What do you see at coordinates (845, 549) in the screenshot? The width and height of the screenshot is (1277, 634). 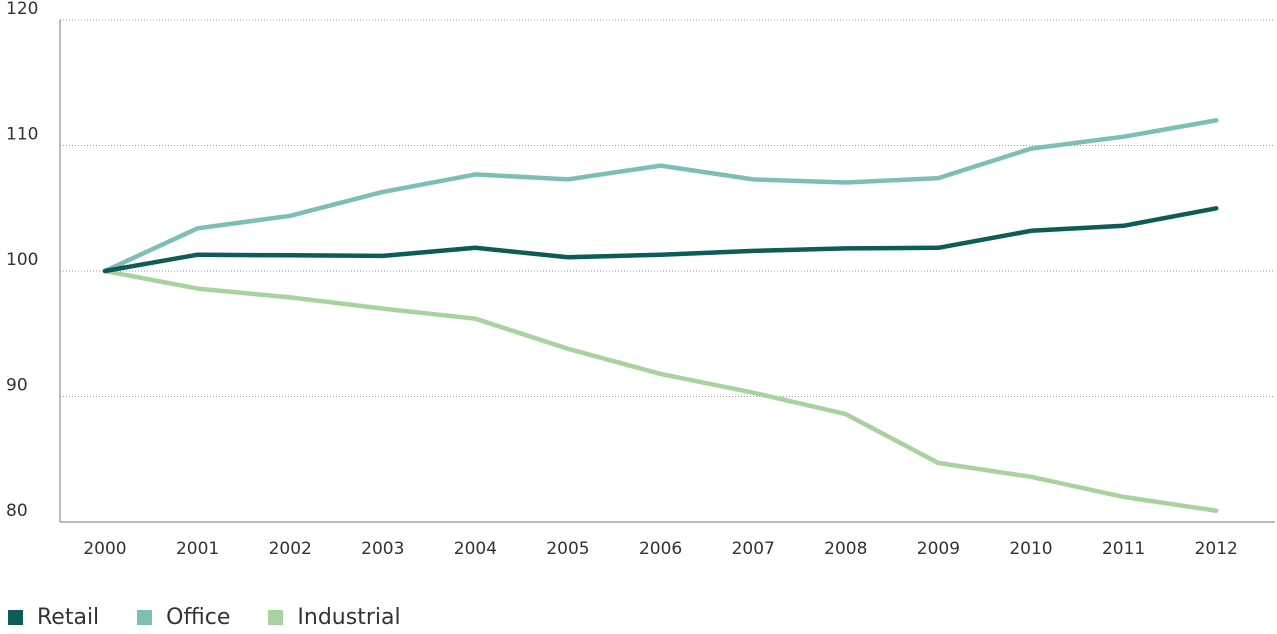 I see `x-tick-label: 2008` at bounding box center [845, 549].